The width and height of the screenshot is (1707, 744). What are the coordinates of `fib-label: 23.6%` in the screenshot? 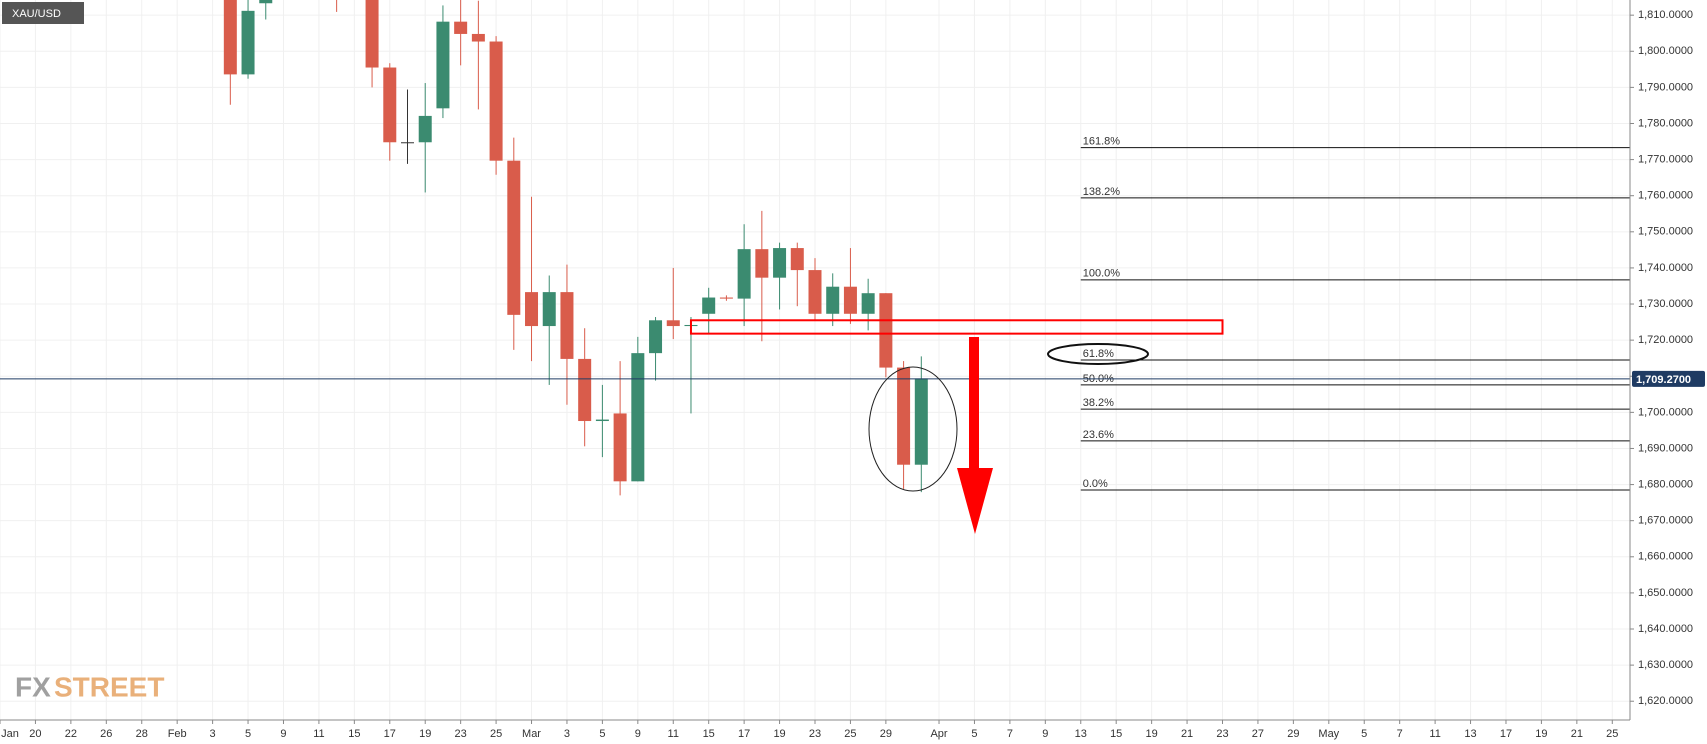 It's located at (1098, 435).